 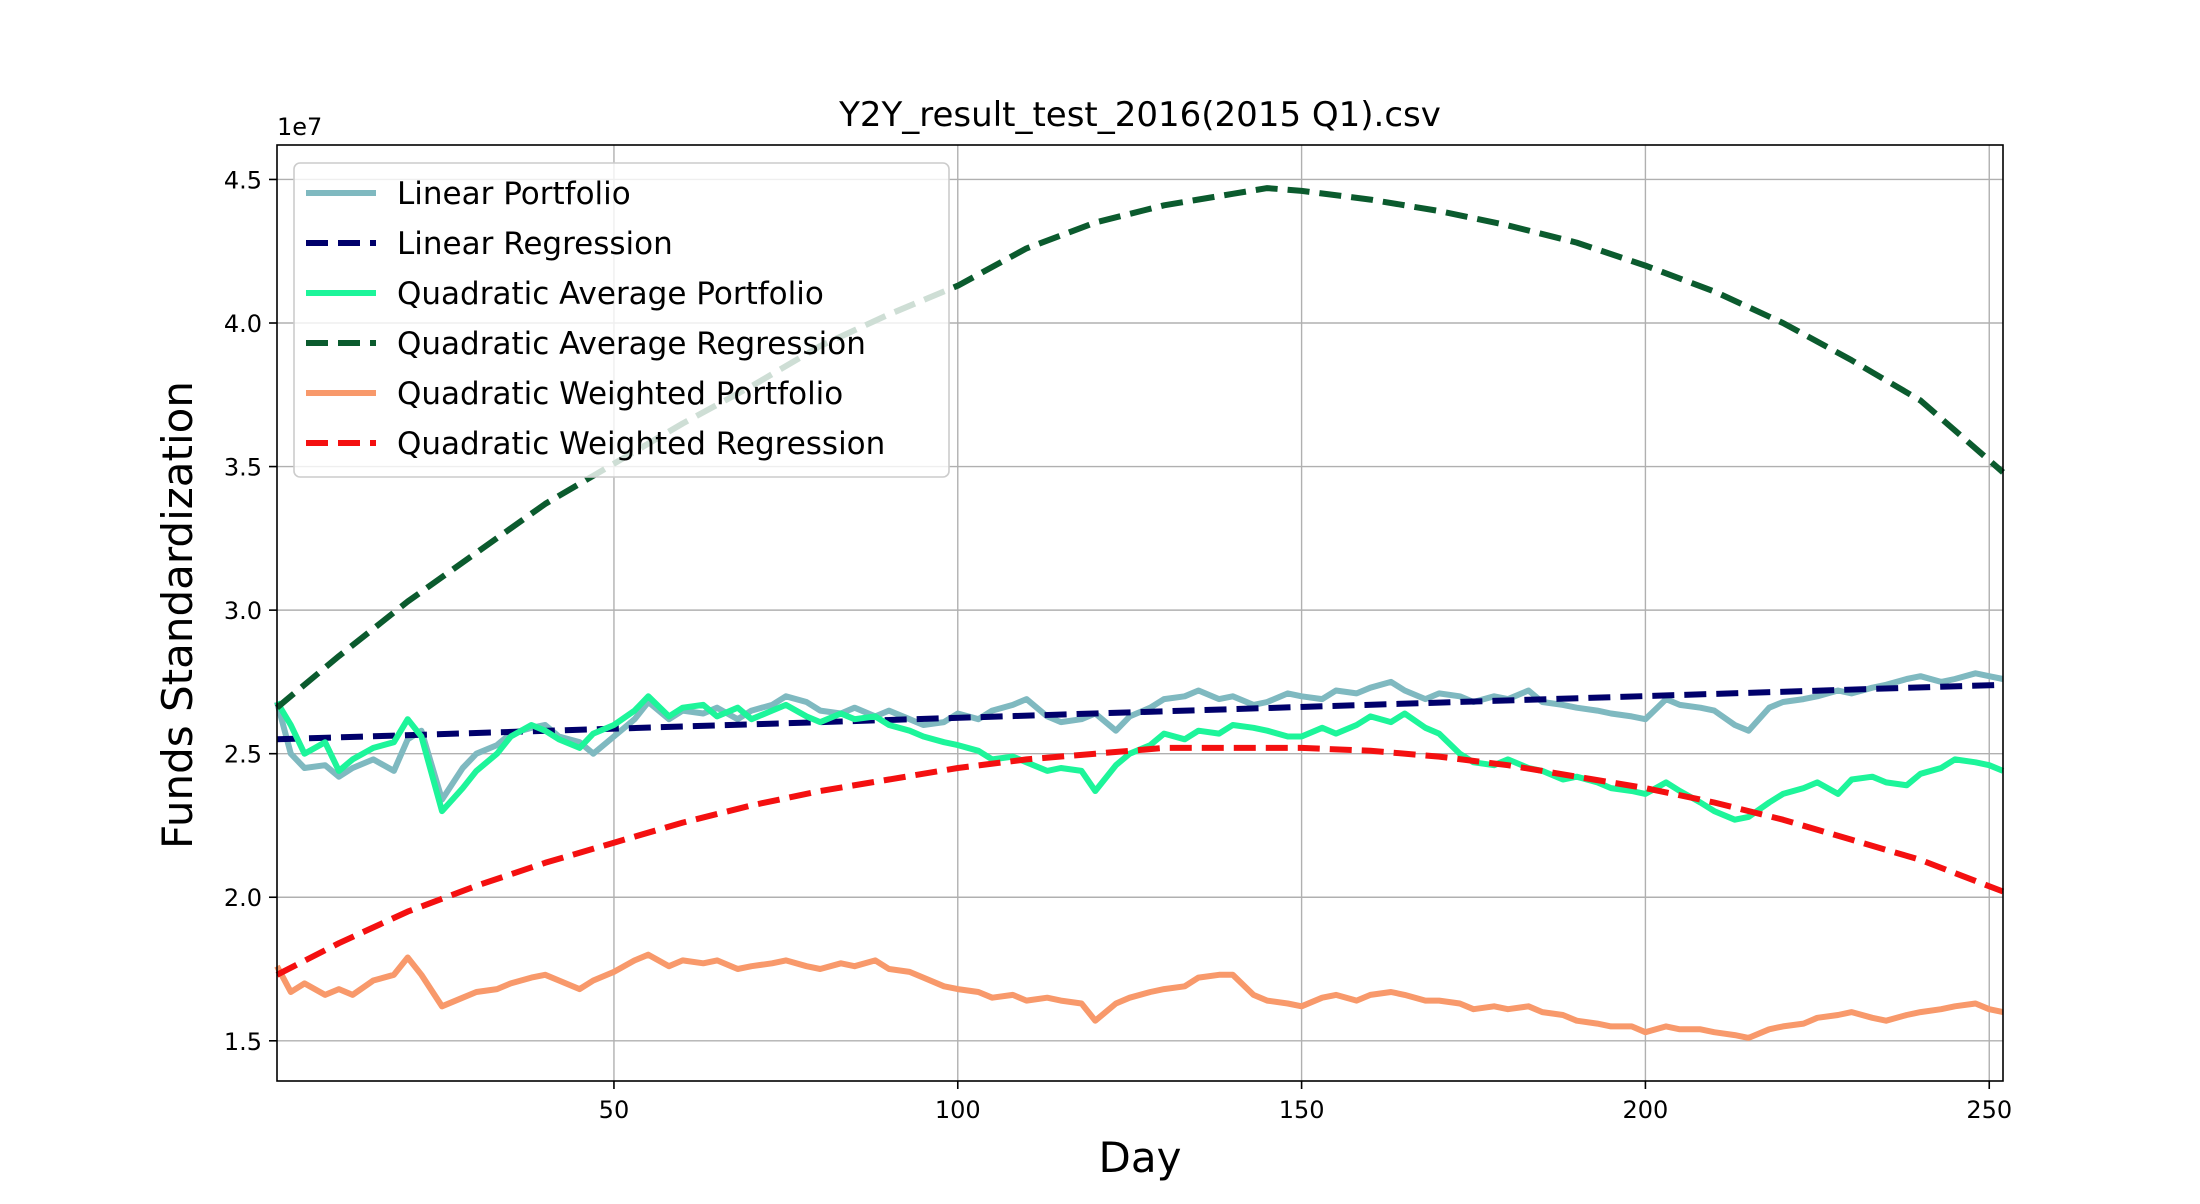 I want to click on legend-label-quadratic-average-regression: Quadratic Average Regression, so click(x=631, y=344).